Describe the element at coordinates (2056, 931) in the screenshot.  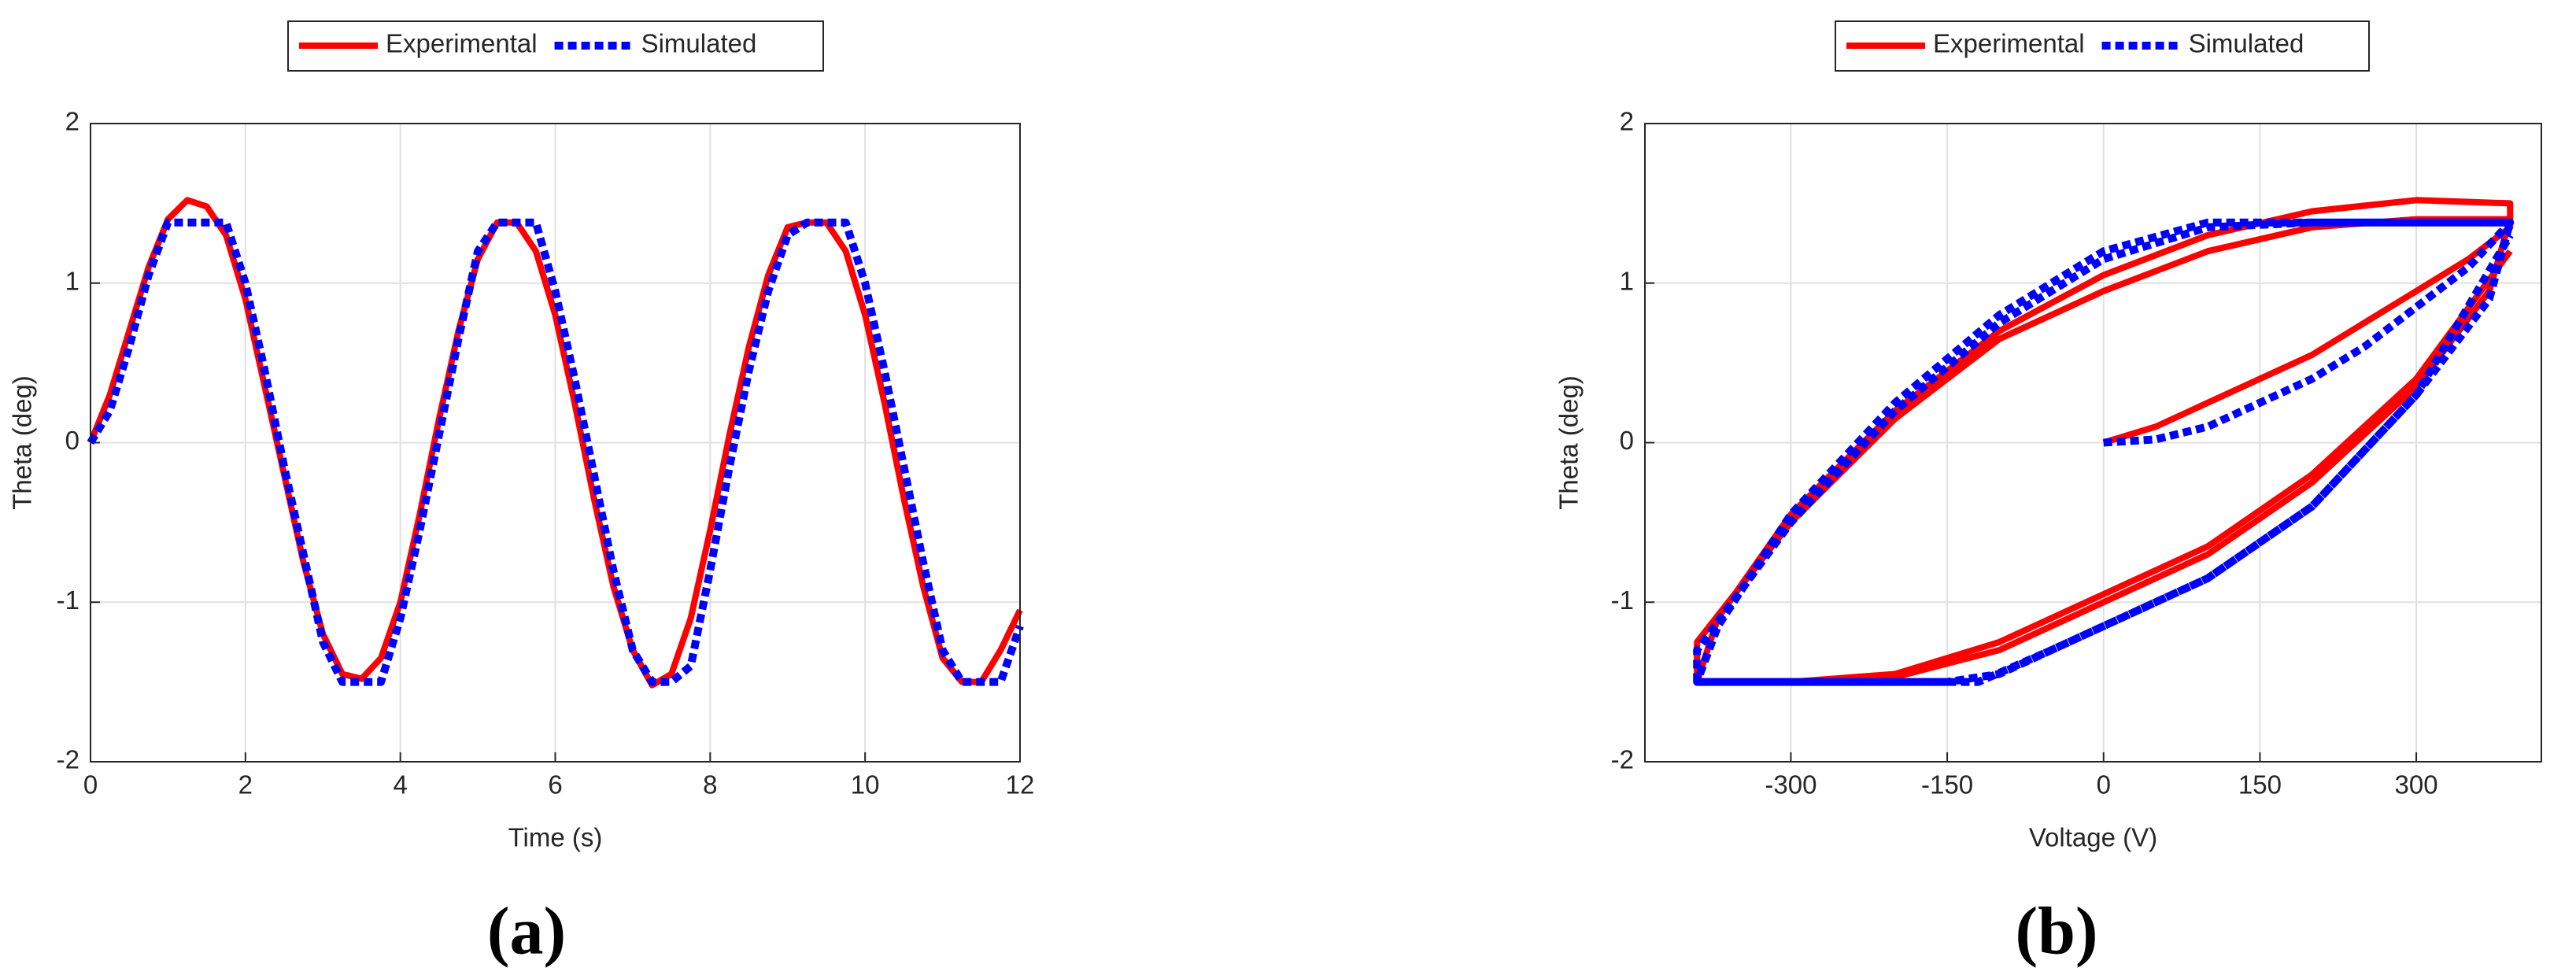
I see `panel-label: (b)` at that location.